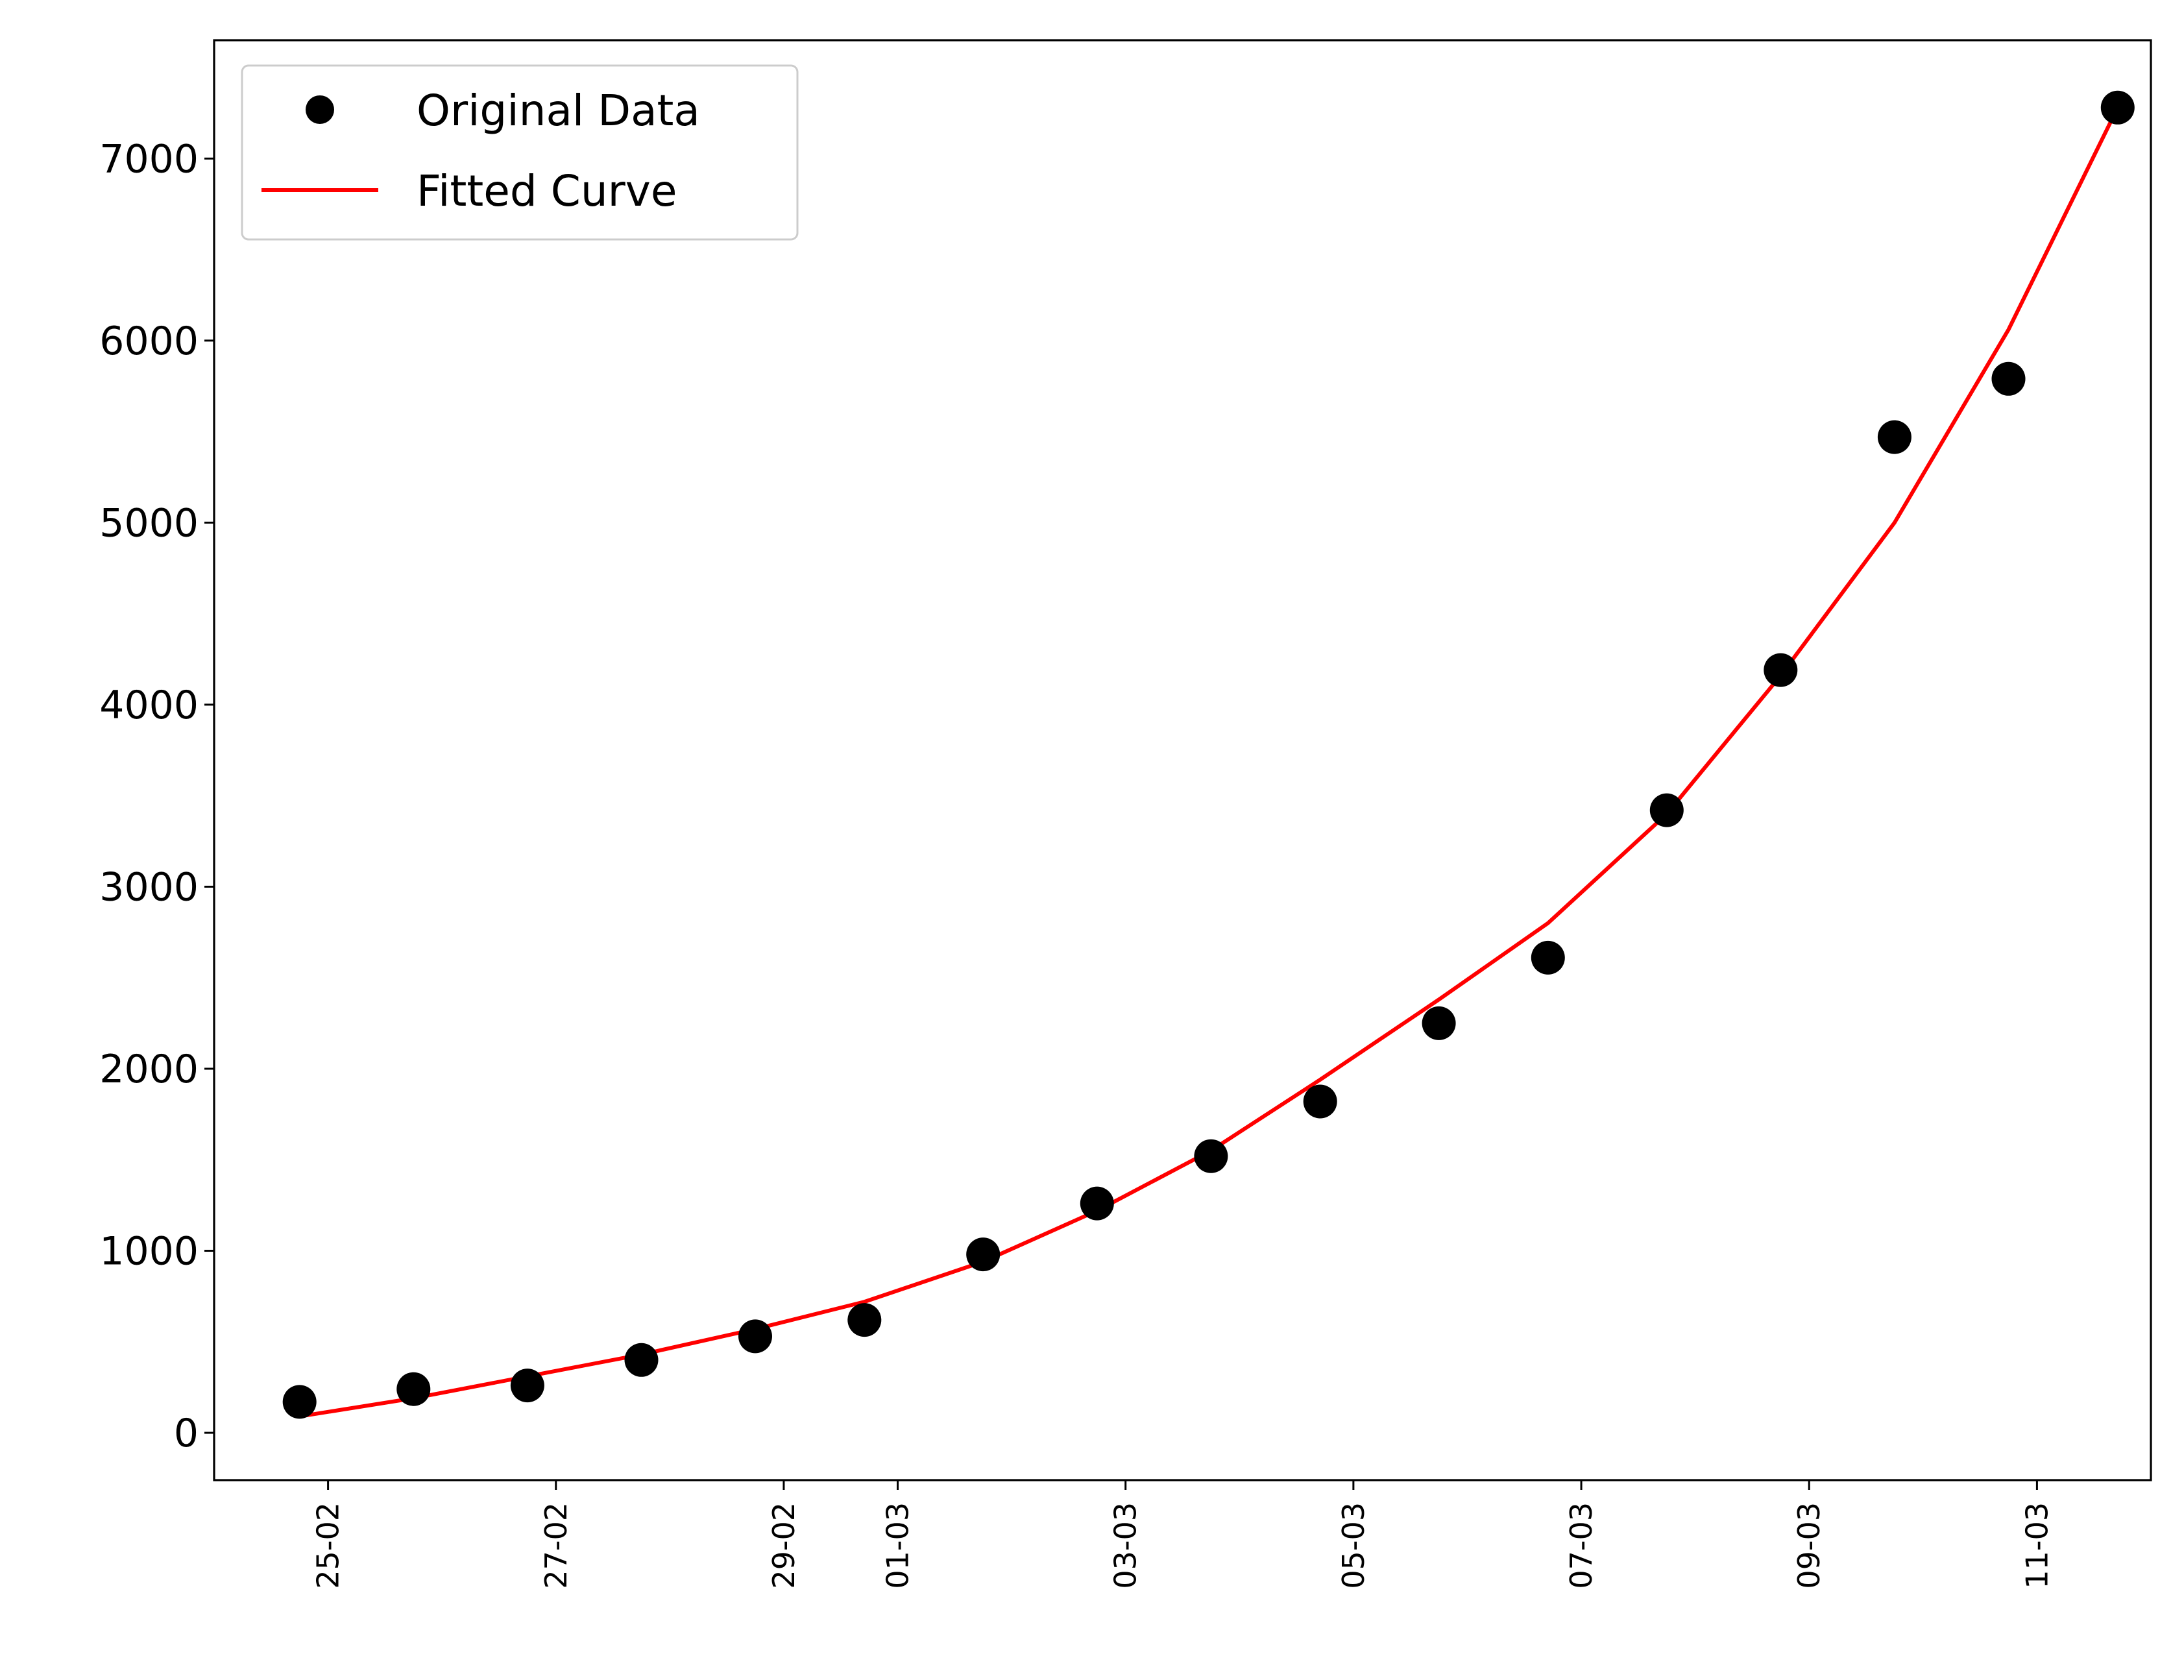  Describe the element at coordinates (328, 1545) in the screenshot. I see `x-tick-label: 25-02` at that location.